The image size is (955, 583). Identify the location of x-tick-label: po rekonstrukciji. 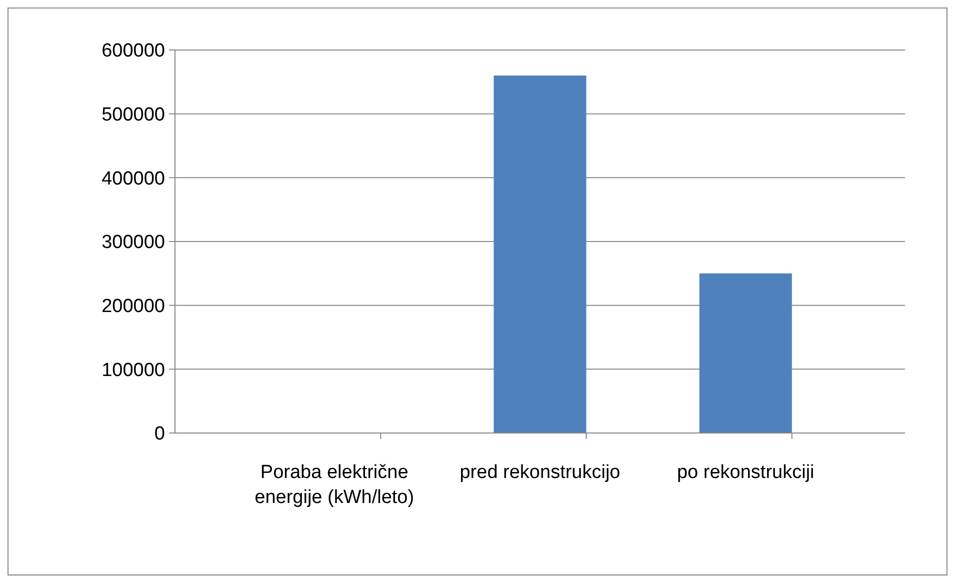
(745, 472).